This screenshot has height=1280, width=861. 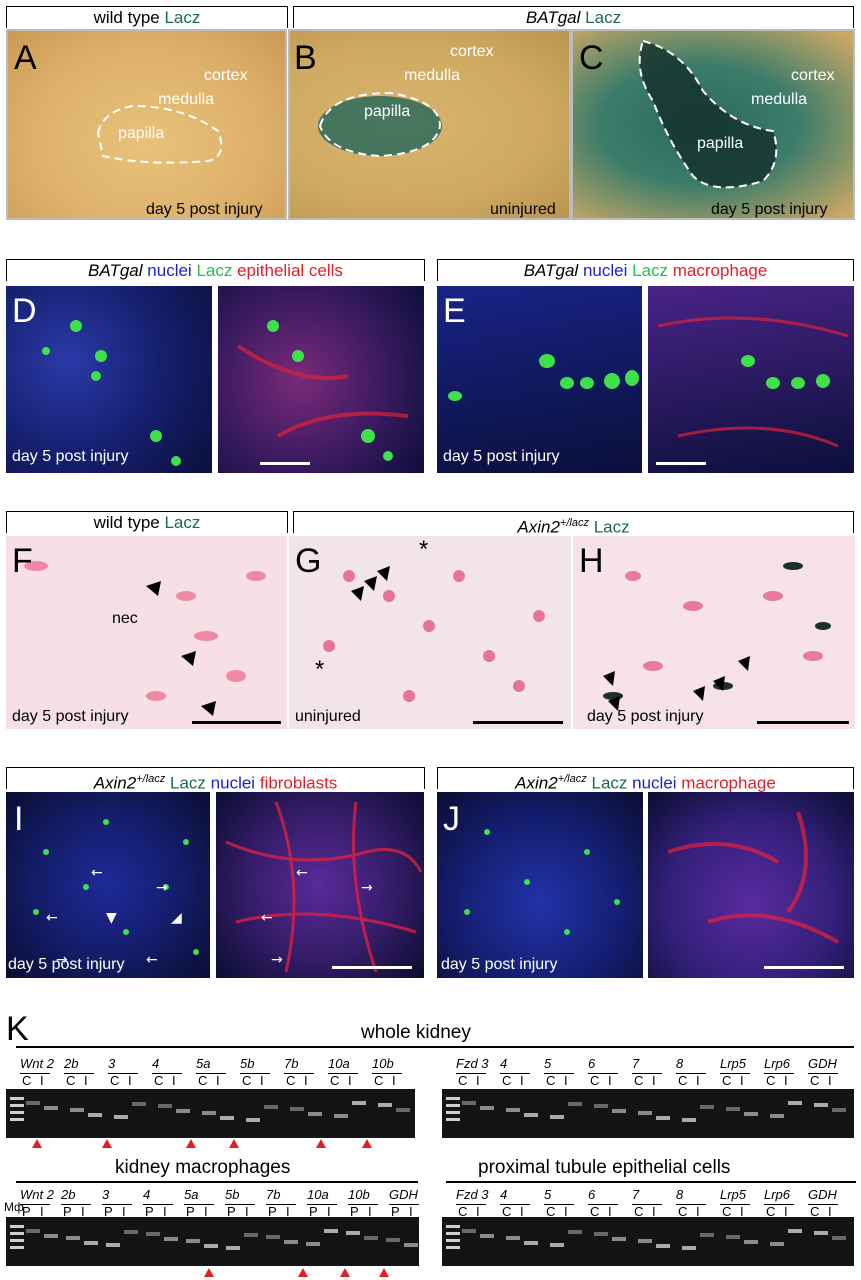 What do you see at coordinates (106, 1194) in the screenshot?
I see `mac-gene-label: 3` at bounding box center [106, 1194].